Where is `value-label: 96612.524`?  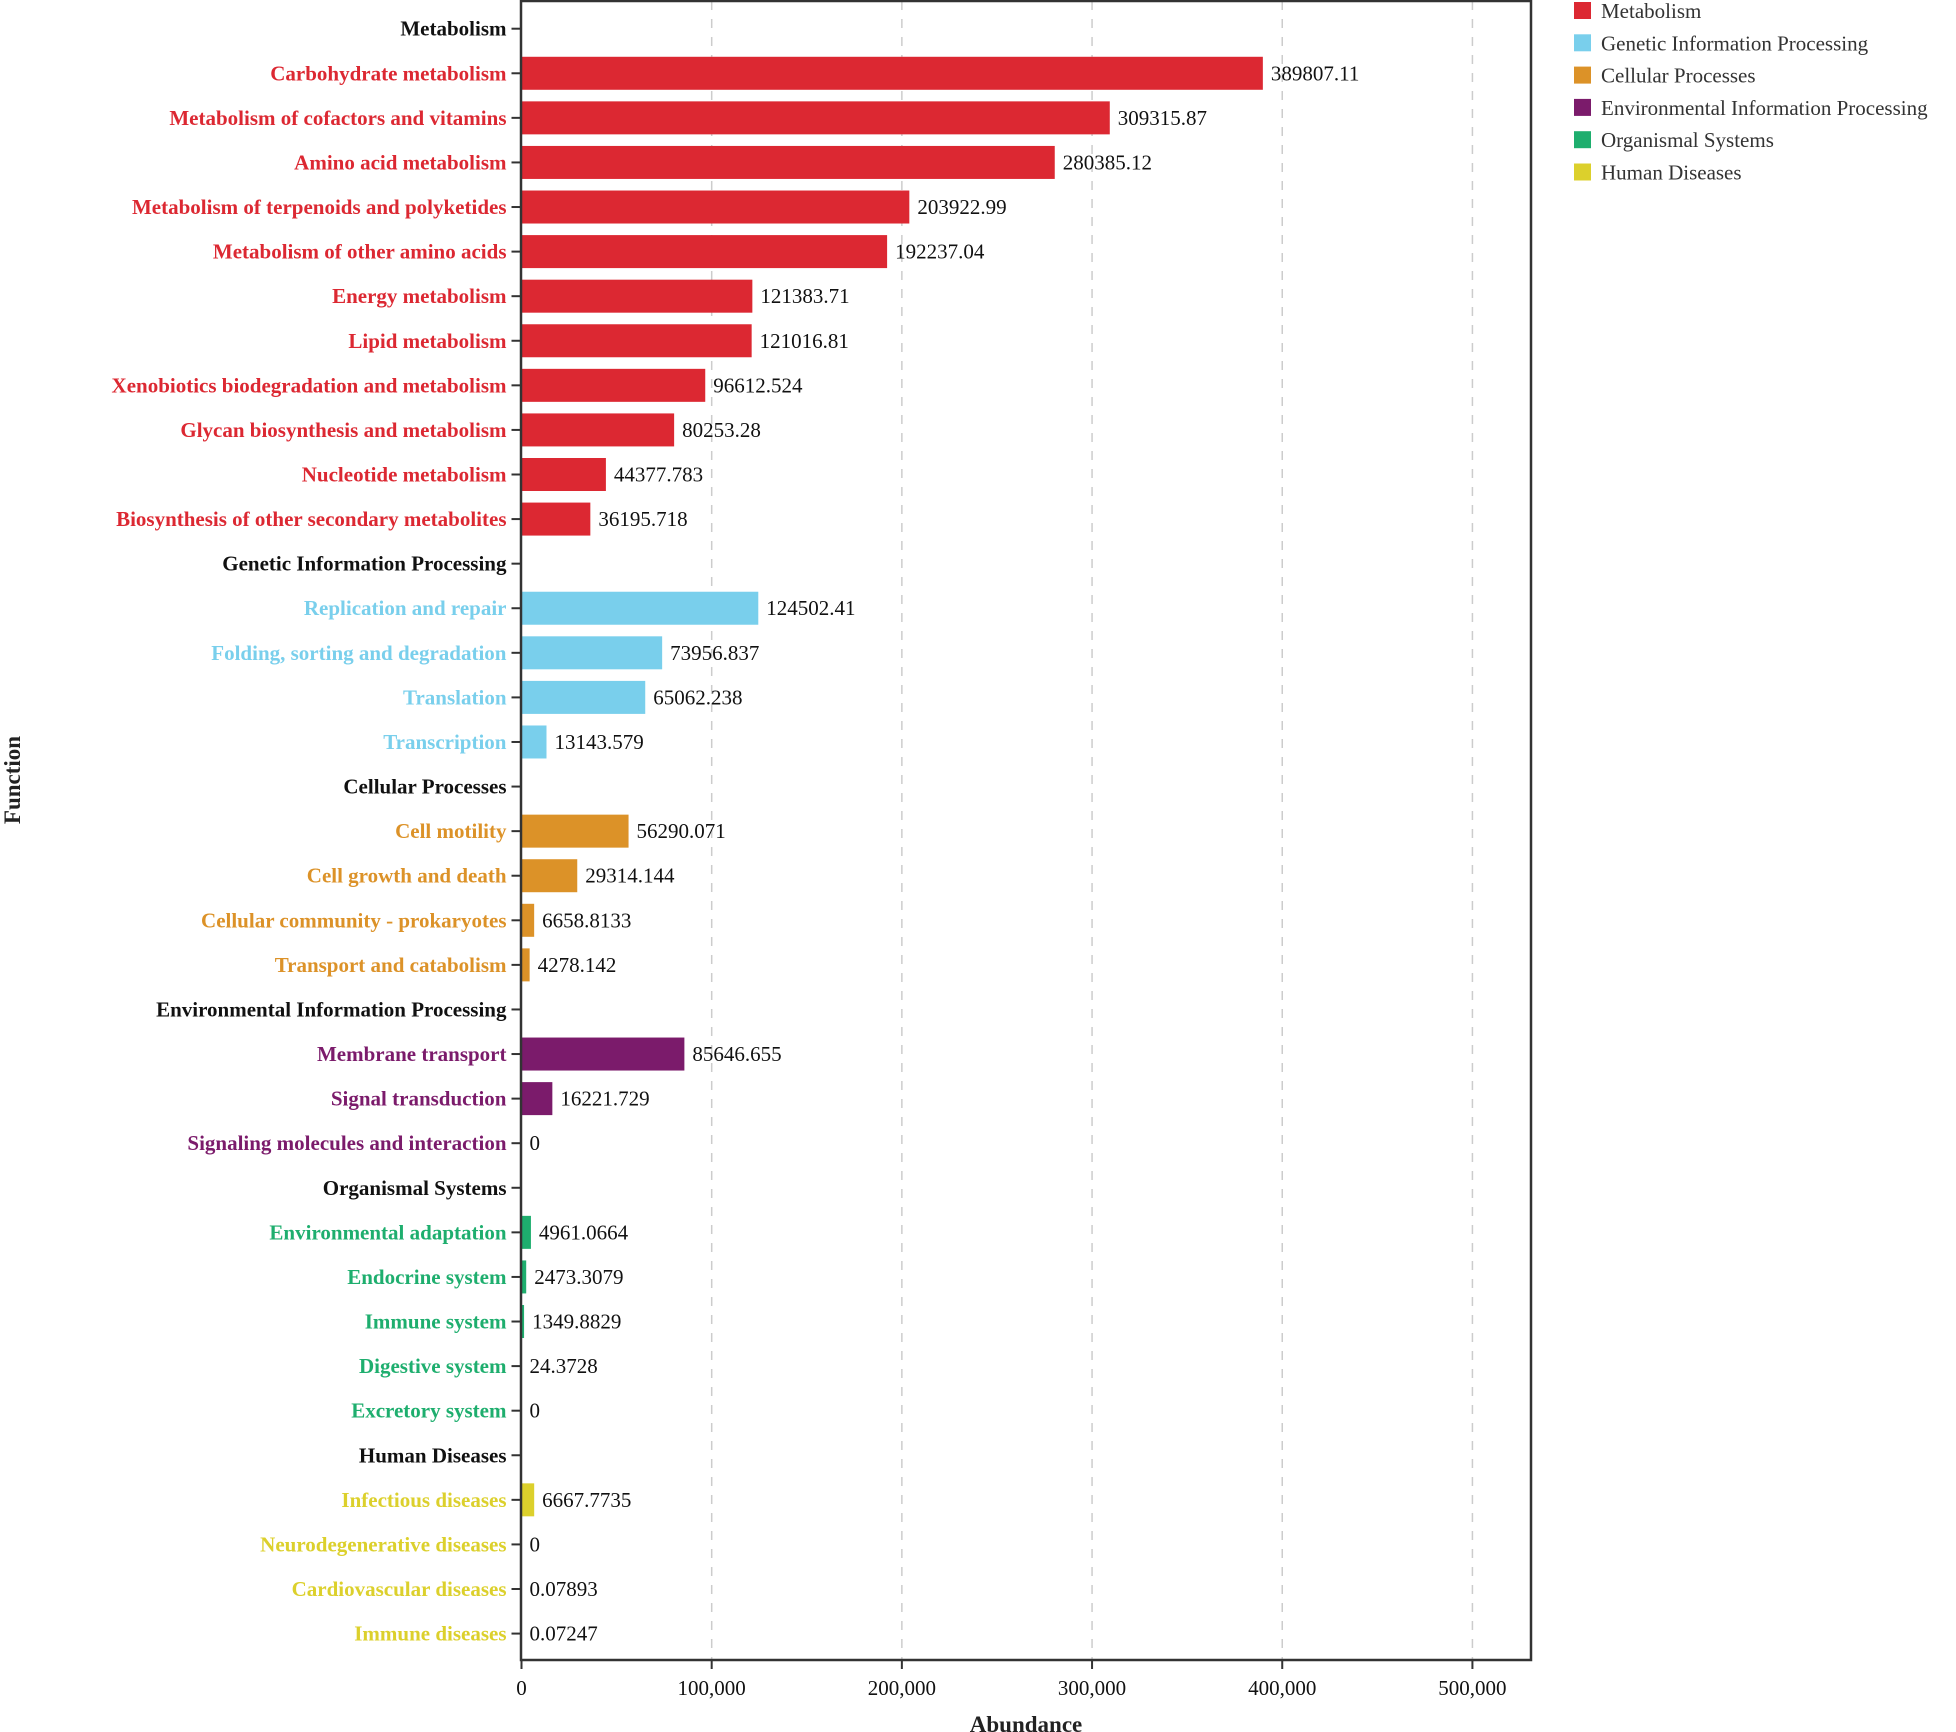 value-label: 96612.524 is located at coordinates (758, 385).